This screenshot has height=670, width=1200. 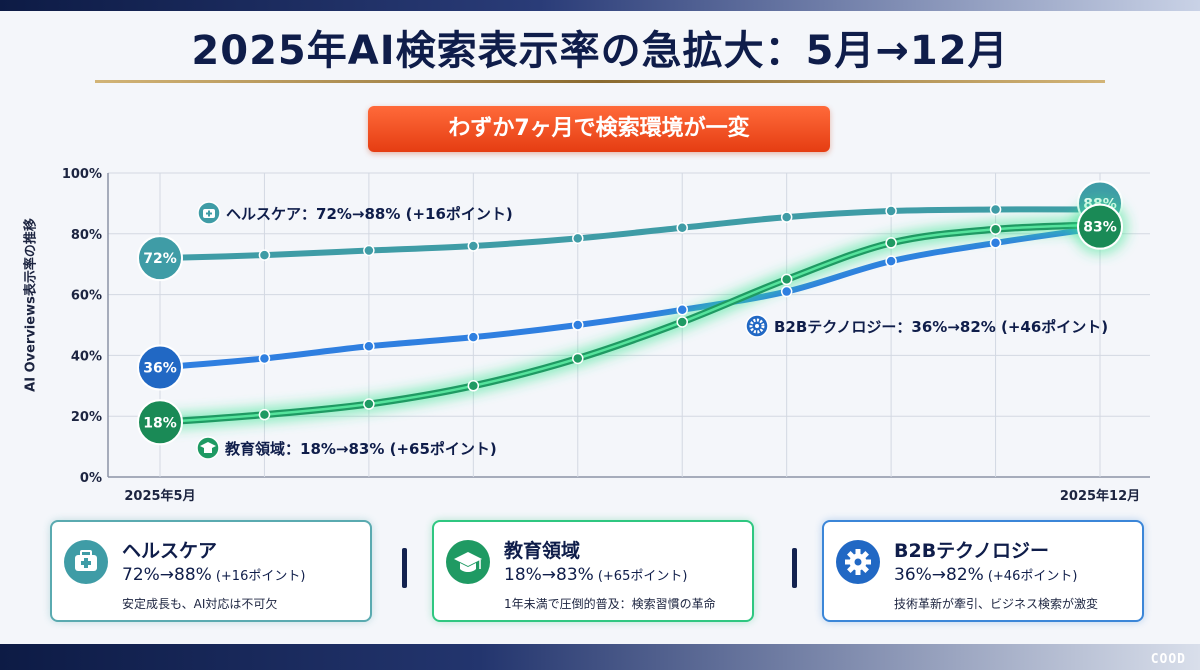 What do you see at coordinates (1168, 659) in the screenshot?
I see `brand-logo: COOD` at bounding box center [1168, 659].